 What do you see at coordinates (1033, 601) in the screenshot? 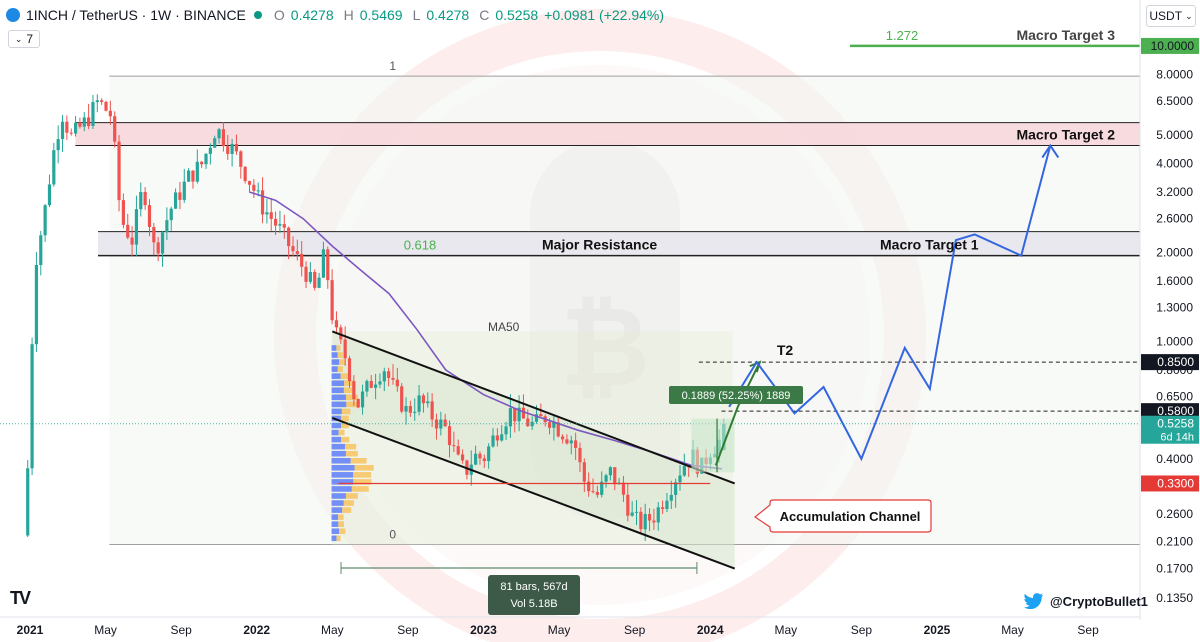
I see `twitter-bird-icon` at bounding box center [1033, 601].